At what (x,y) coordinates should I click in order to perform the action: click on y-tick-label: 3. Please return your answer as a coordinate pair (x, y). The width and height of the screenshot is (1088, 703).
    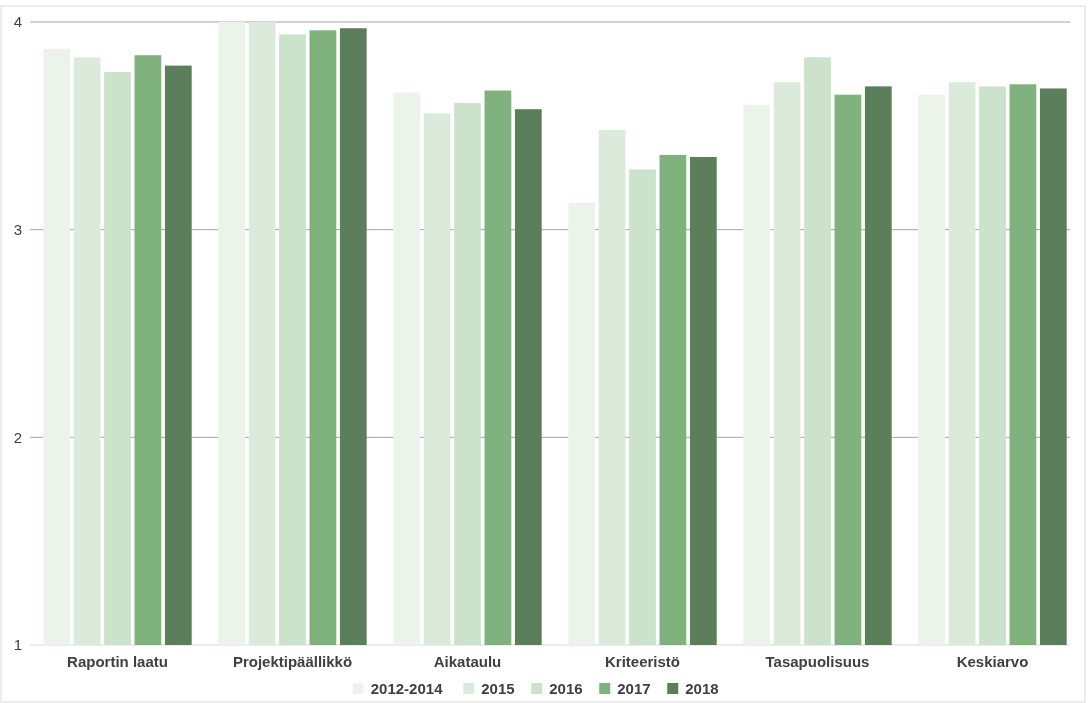
    Looking at the image, I should click on (17, 229).